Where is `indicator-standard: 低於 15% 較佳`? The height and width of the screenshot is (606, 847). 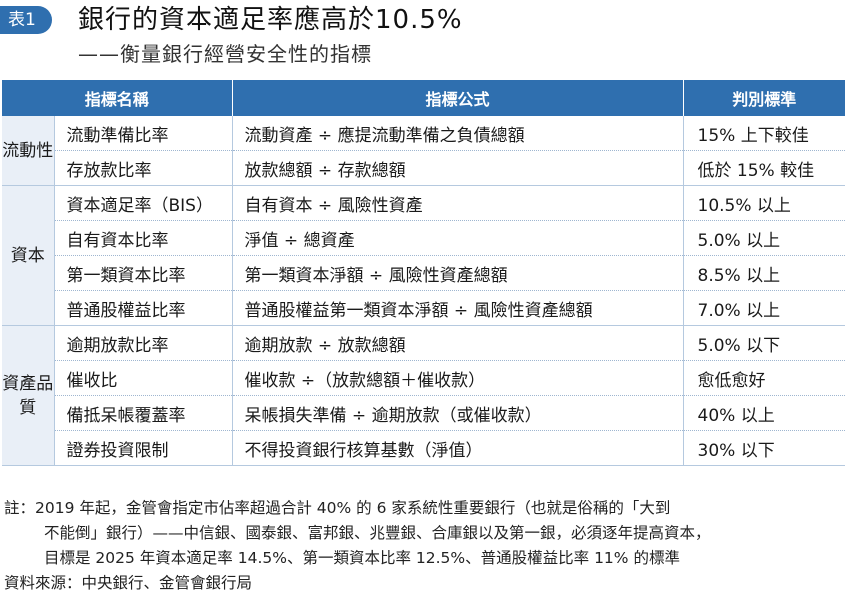
indicator-standard: 低於 15% 較佳 is located at coordinates (764, 168).